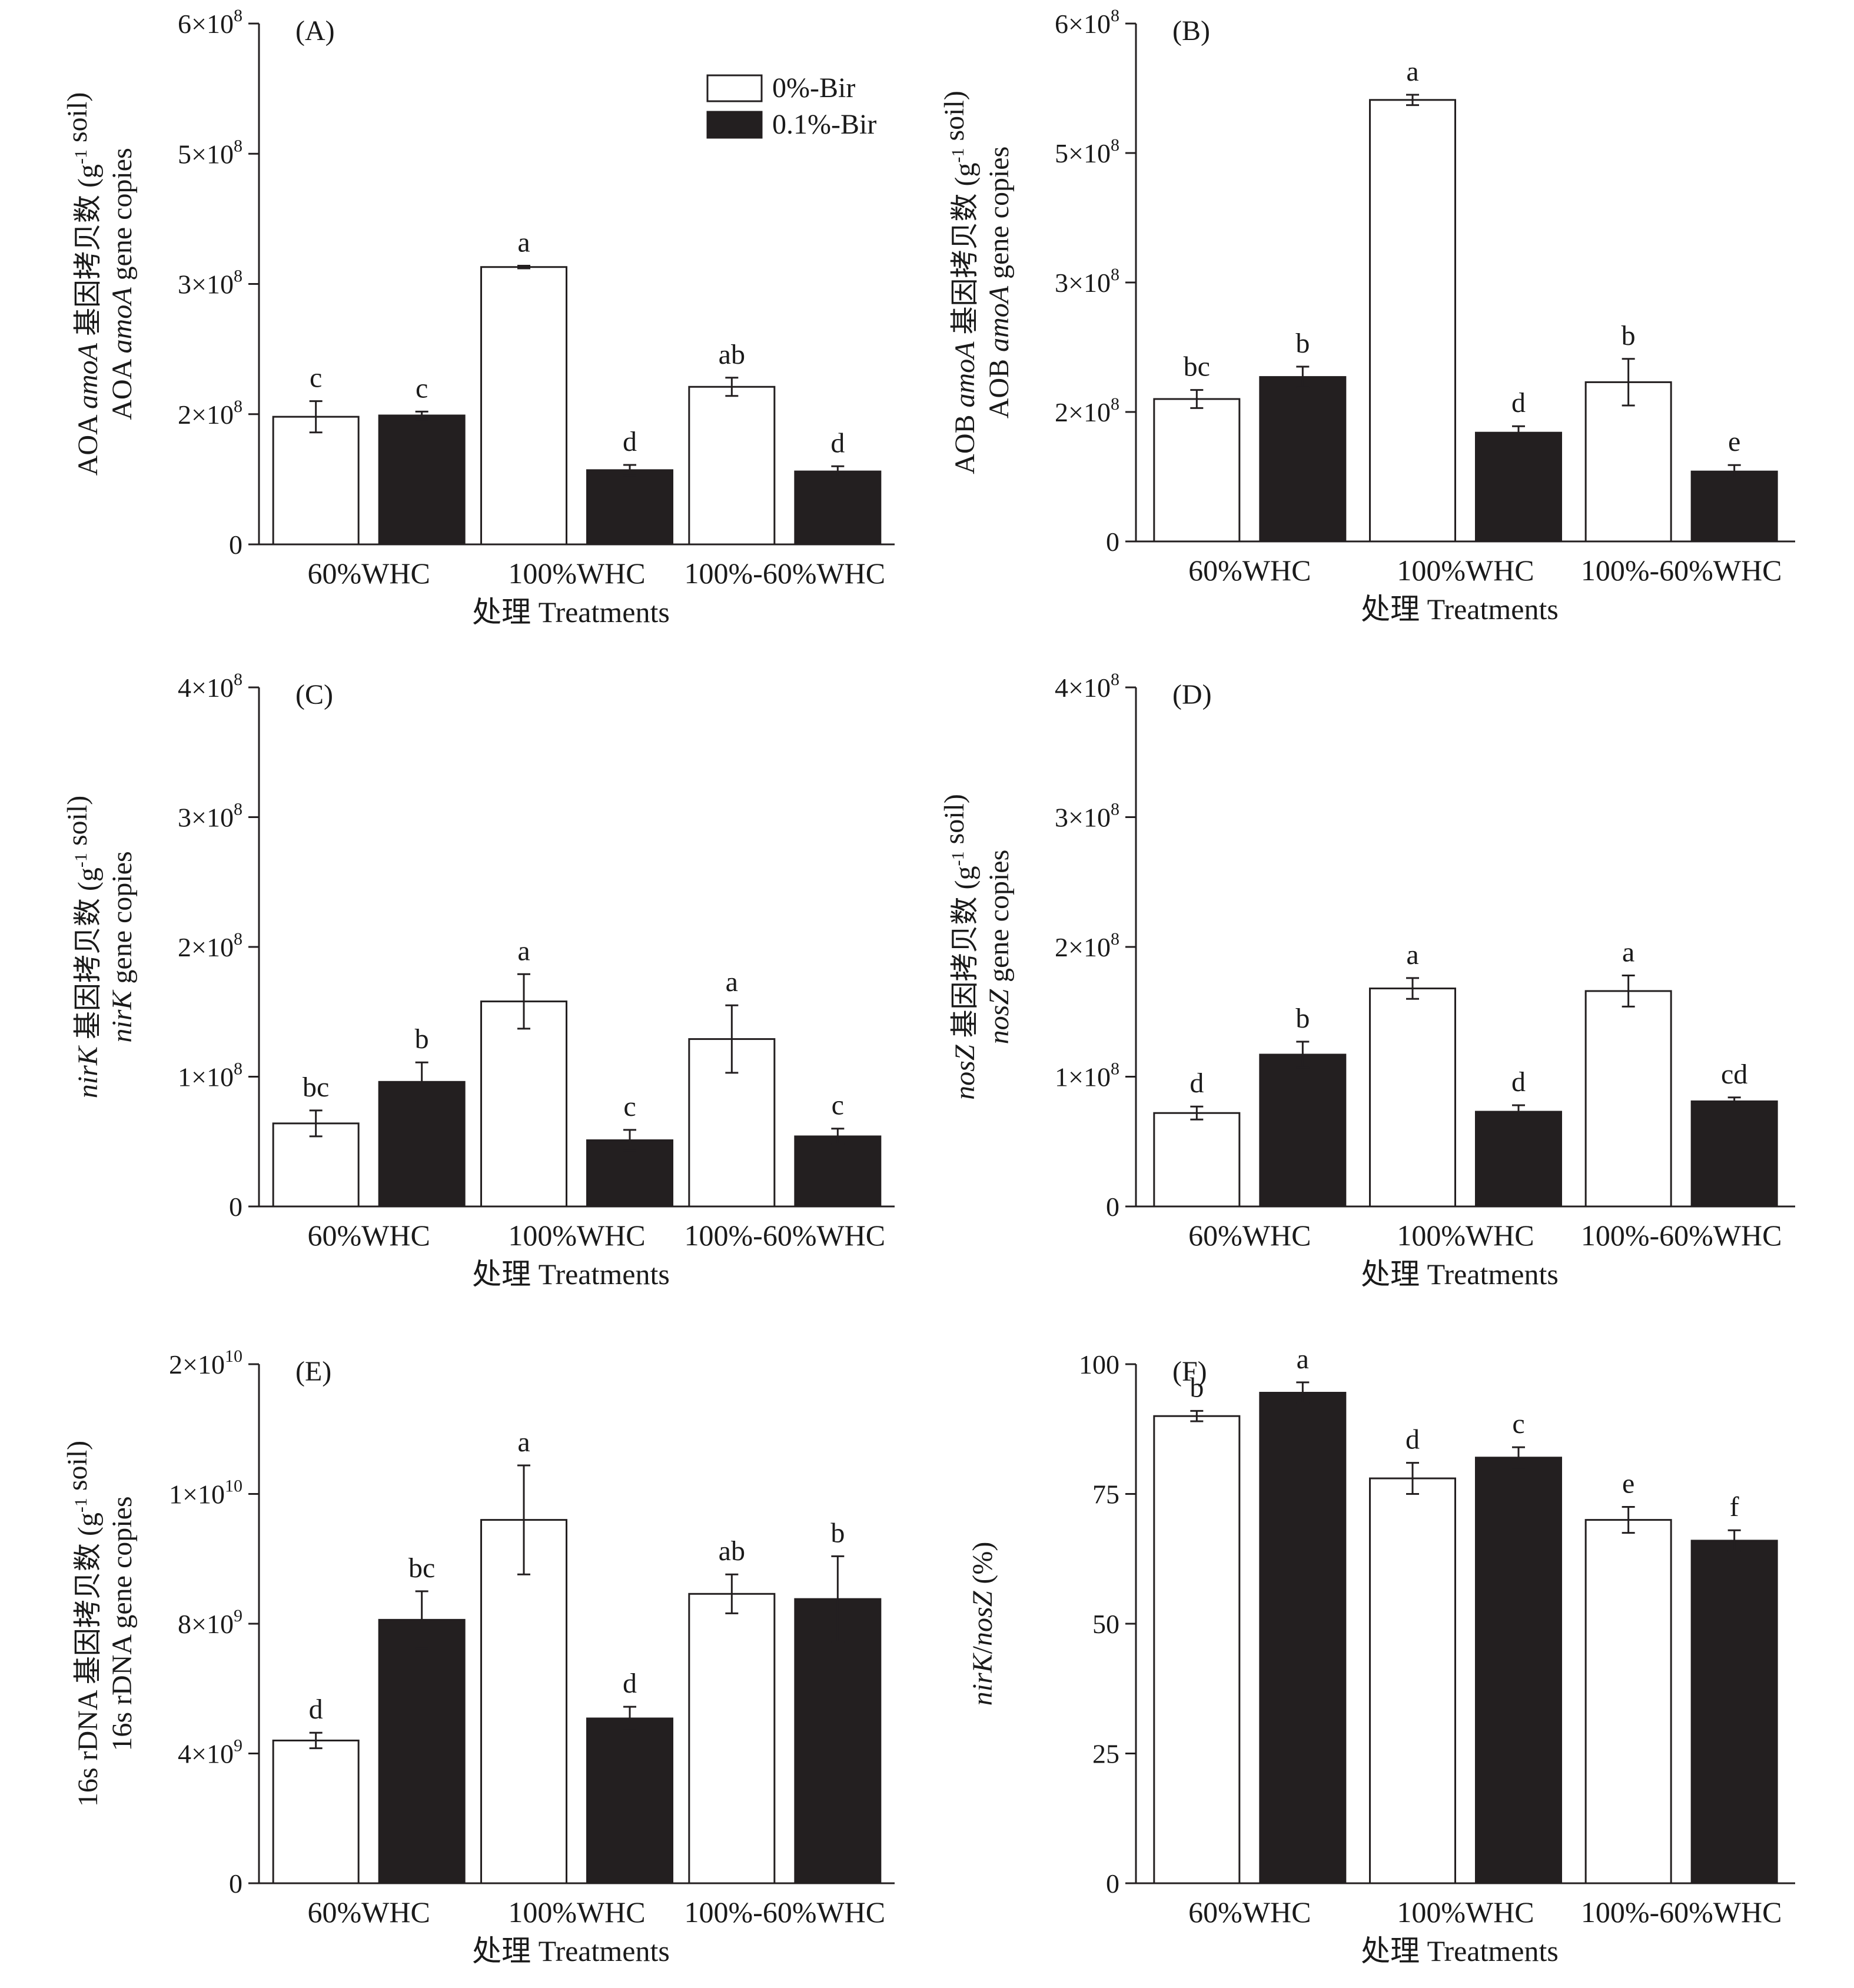 The image size is (1854, 1988). I want to click on y-tick-label: 25, so click(1105, 1754).